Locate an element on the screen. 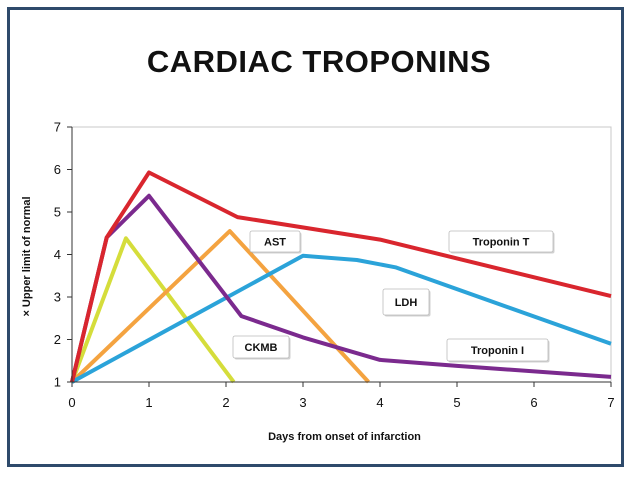 This screenshot has width=638, height=479. slide-title: CARDIAC TROPONINS is located at coordinates (319, 61).